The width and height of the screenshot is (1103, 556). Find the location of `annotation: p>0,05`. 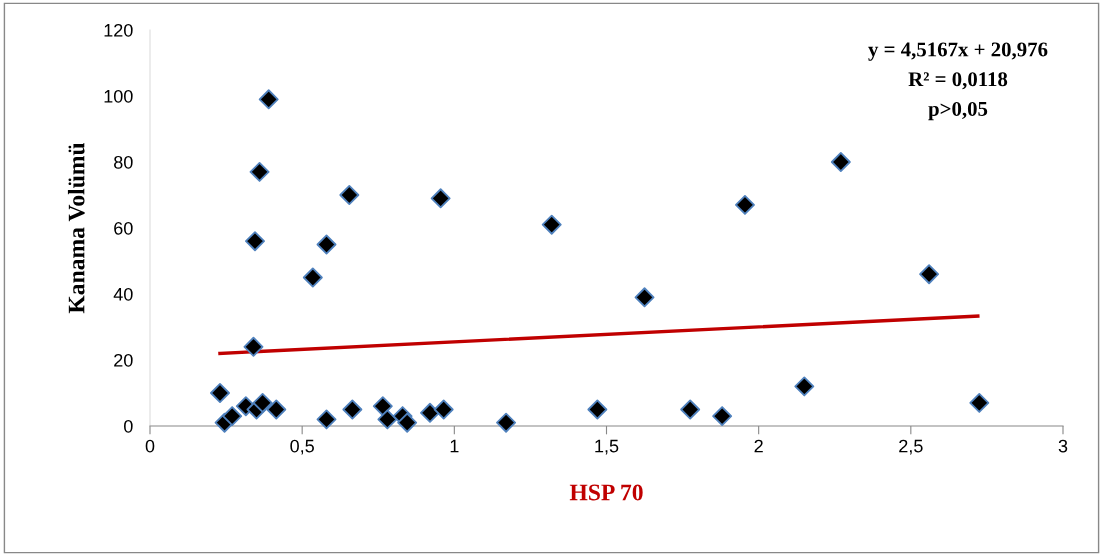

annotation: p>0,05 is located at coordinates (958, 111).